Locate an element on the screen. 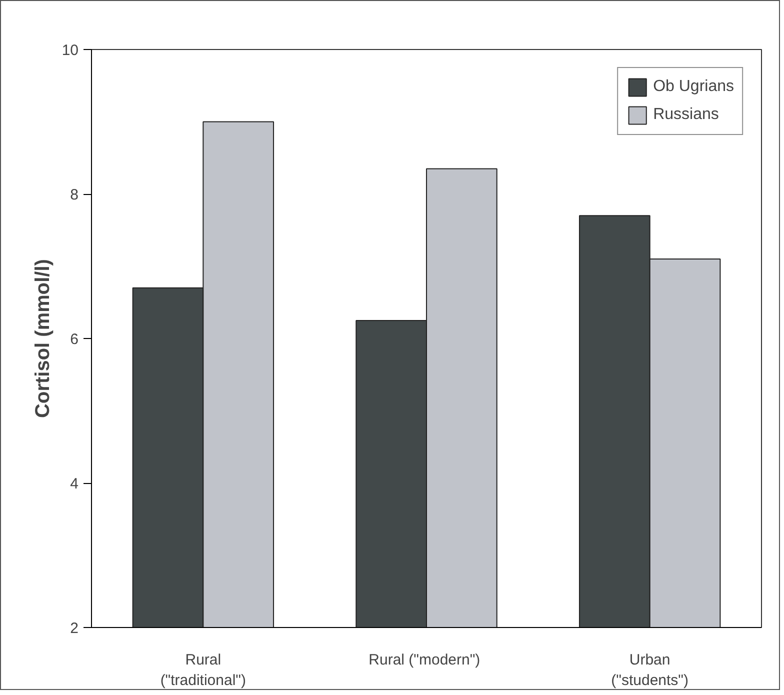 The height and width of the screenshot is (695, 784). x-tick-label: Urban ("students") is located at coordinates (650, 670).